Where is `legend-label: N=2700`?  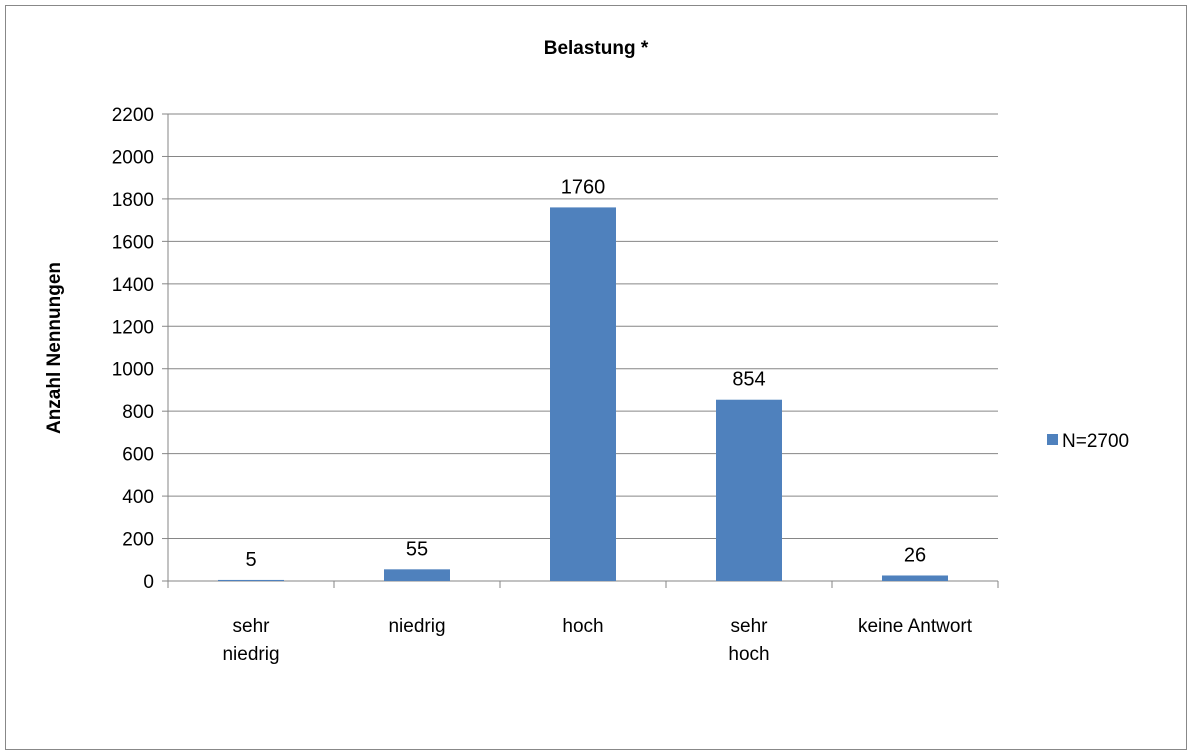
legend-label: N=2700 is located at coordinates (1095, 441).